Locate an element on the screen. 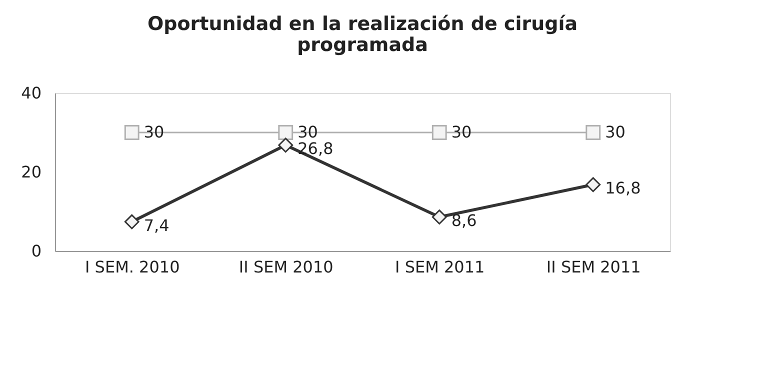 This screenshot has height=378, width=778. y-tick-label: 20 is located at coordinates (31, 172).